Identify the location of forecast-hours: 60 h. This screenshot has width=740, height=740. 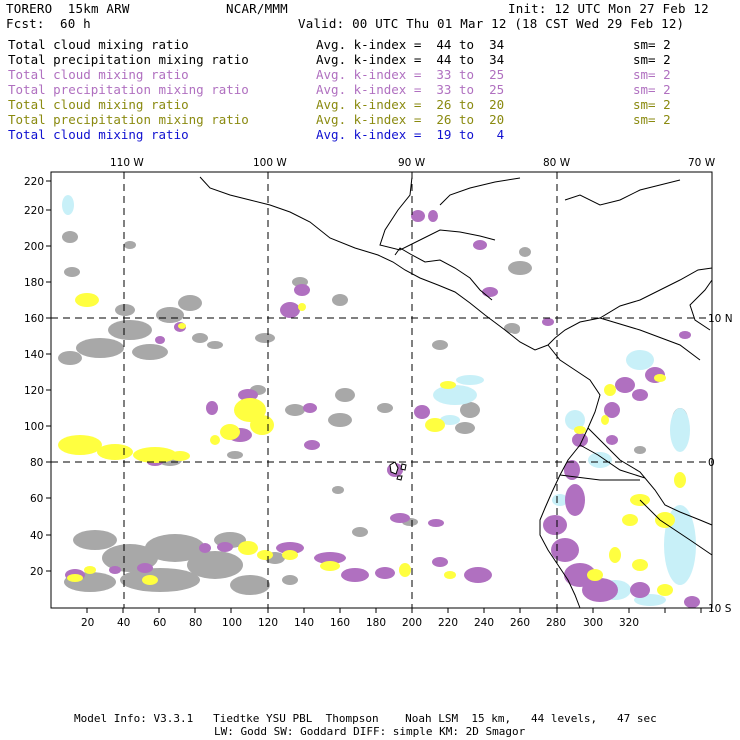
(75, 23).